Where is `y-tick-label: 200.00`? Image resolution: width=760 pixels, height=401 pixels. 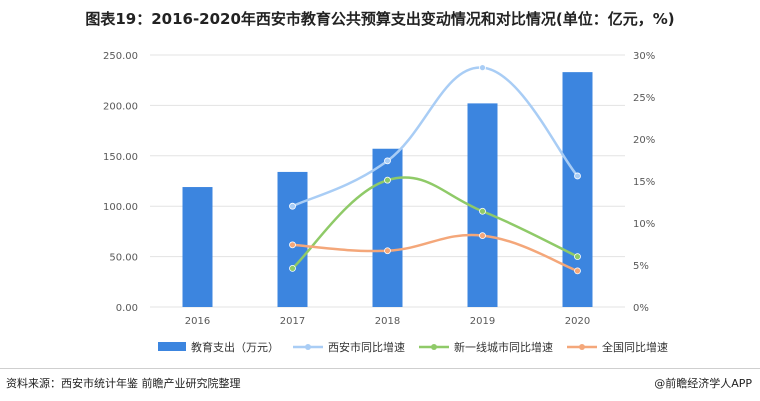
y-tick-label: 200.00 is located at coordinates (120, 106).